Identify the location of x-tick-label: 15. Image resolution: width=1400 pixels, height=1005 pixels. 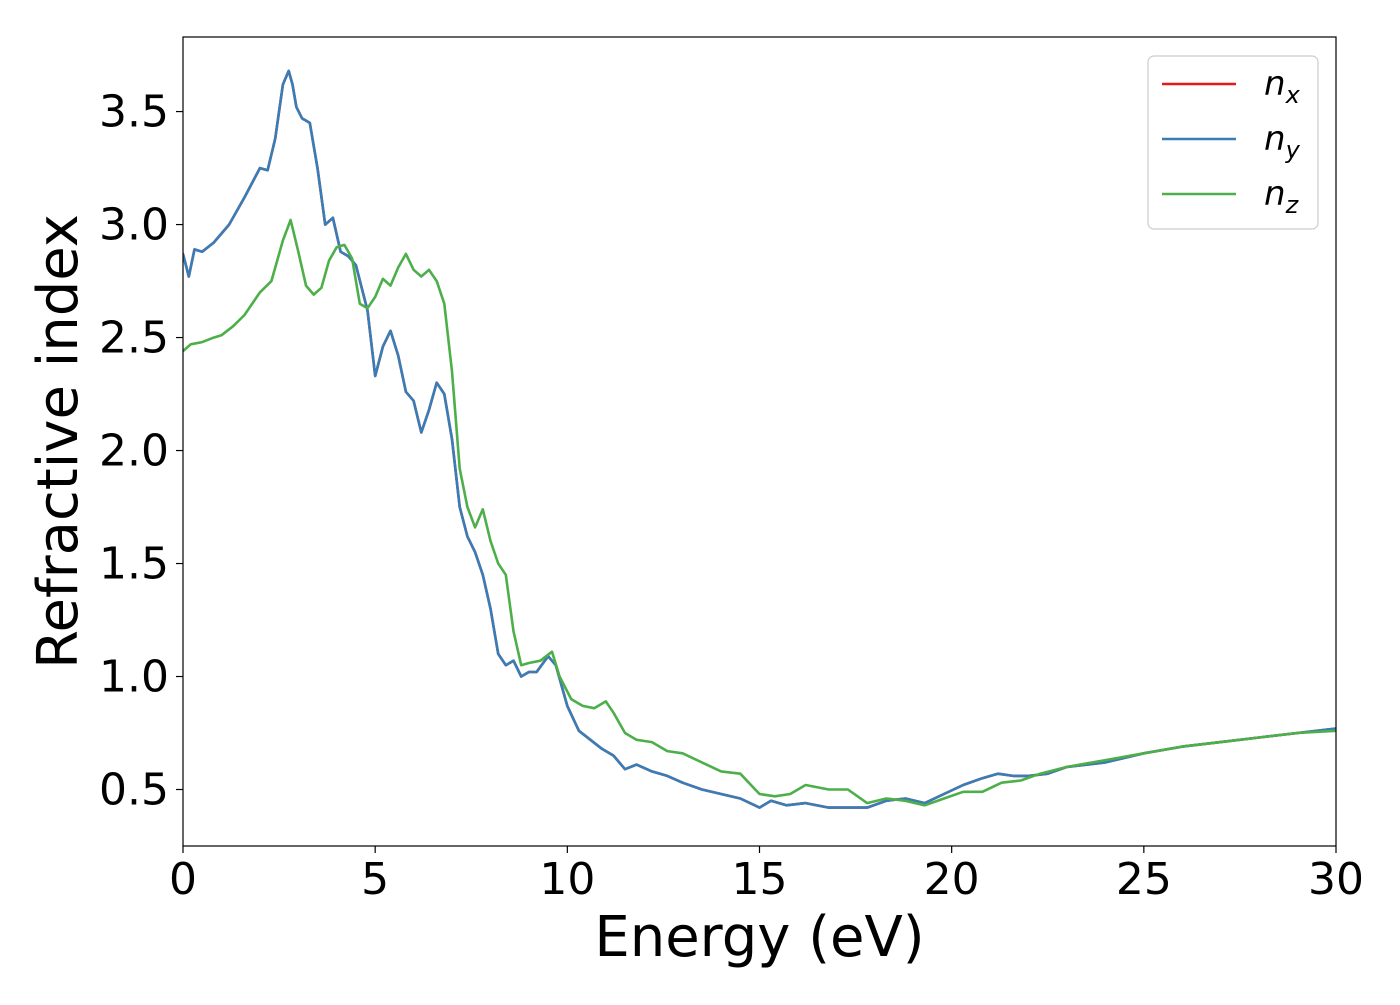
(760, 879).